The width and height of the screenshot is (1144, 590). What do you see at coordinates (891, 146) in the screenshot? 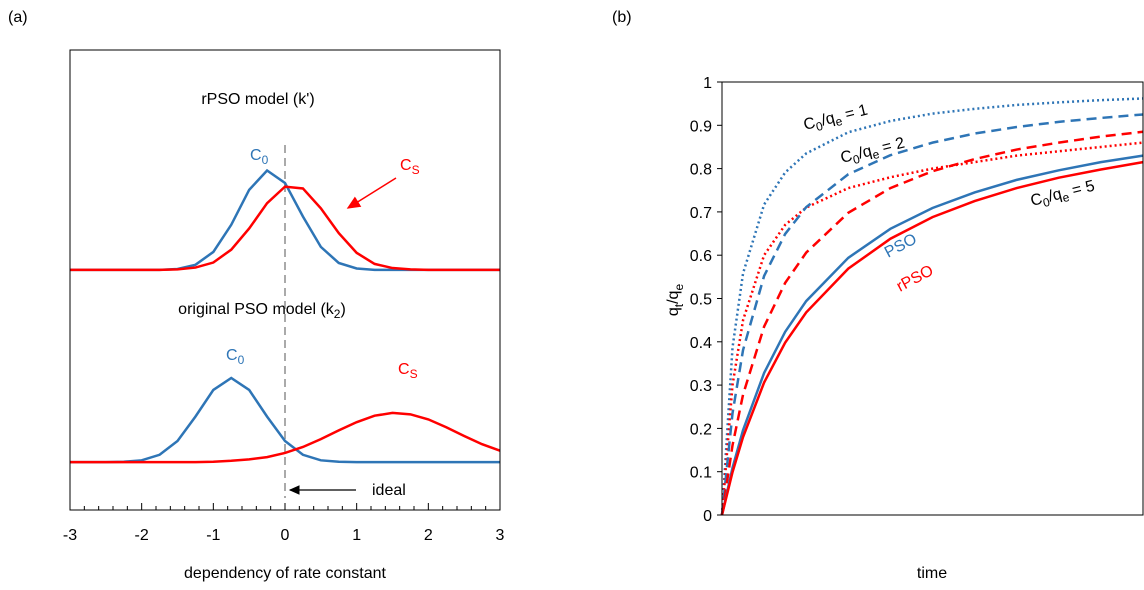
I see `annotation-part: = 2` at bounding box center [891, 146].